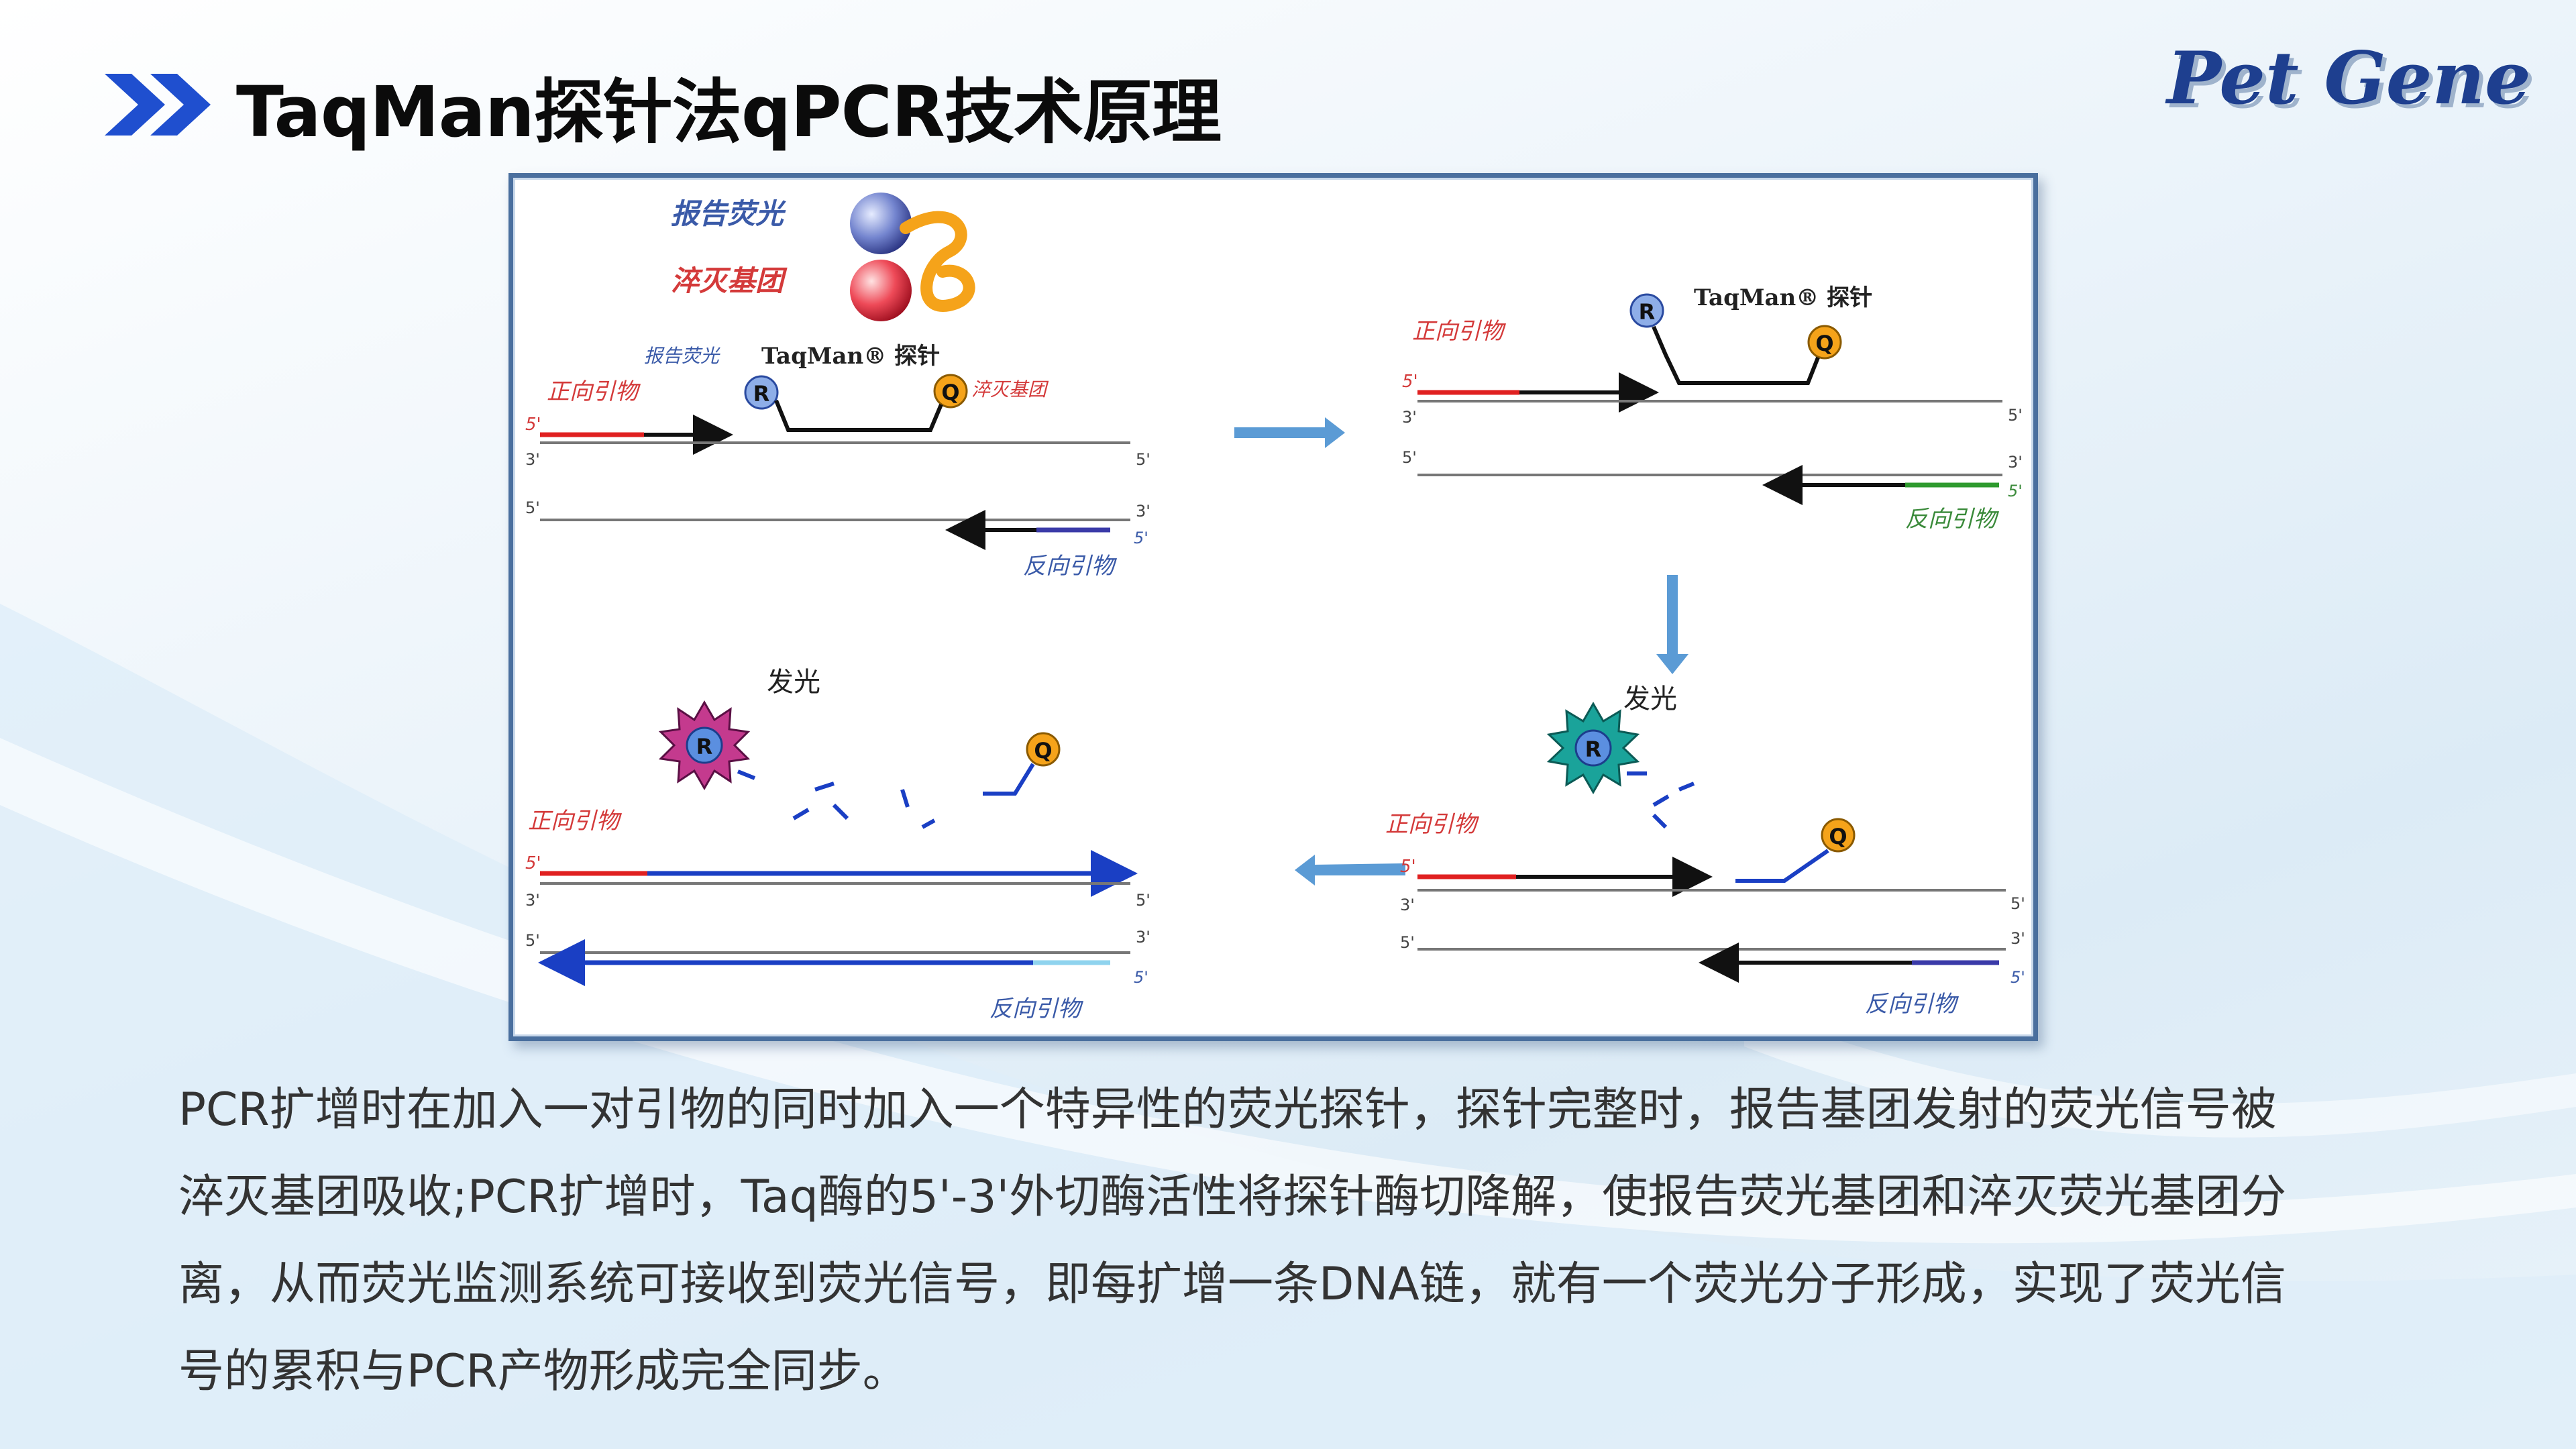 The image size is (2576, 1449). What do you see at coordinates (728, 105) in the screenshot?
I see `page-title: TaqMan探针法qPCR技术原理` at bounding box center [728, 105].